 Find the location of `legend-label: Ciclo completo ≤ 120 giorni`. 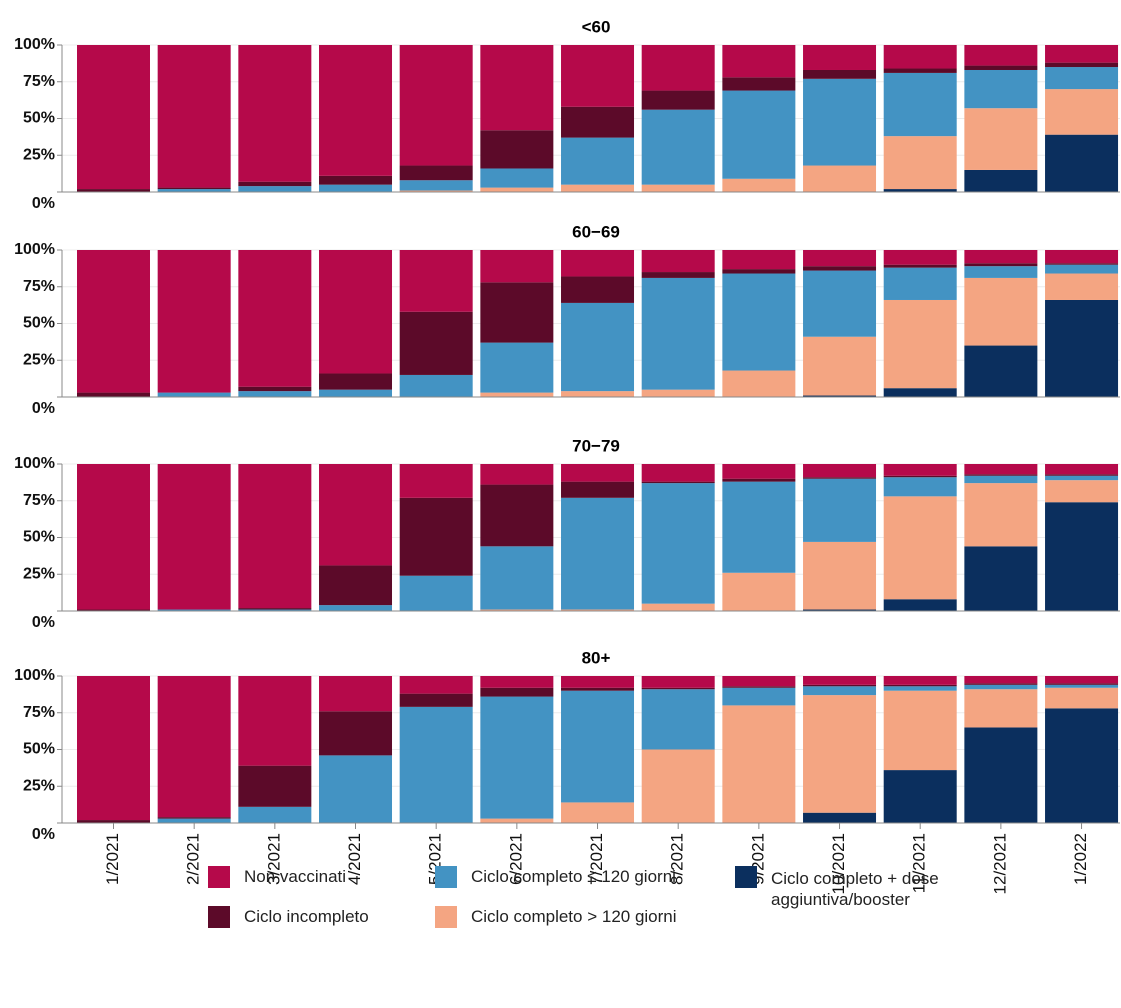

legend-label: Ciclo completo ≤ 120 giorni is located at coordinates (573, 876).